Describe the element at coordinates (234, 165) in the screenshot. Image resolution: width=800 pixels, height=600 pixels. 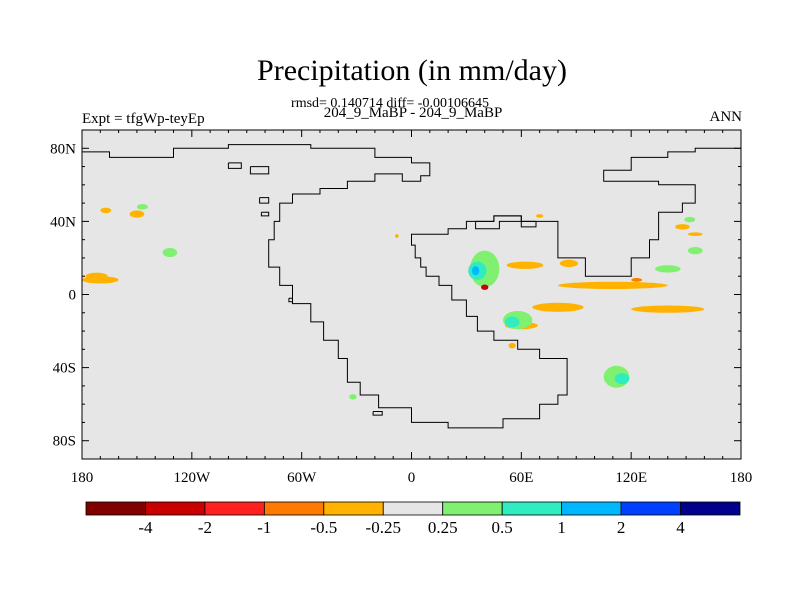
I see `coastline-arctic-island-left` at that location.